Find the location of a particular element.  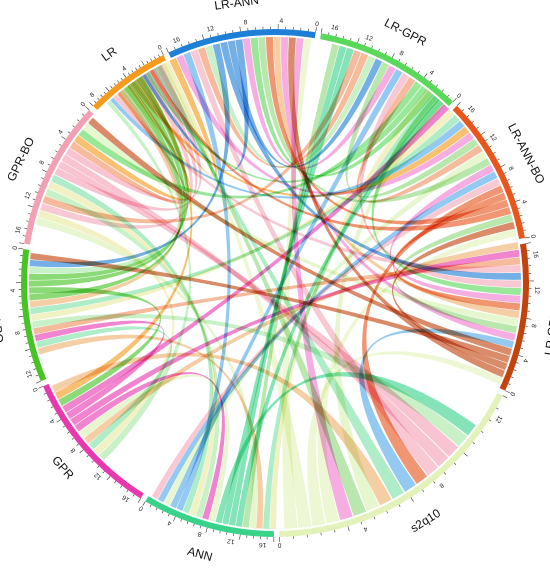

segment-arc-gpr-bo is located at coordinates (59, 177).